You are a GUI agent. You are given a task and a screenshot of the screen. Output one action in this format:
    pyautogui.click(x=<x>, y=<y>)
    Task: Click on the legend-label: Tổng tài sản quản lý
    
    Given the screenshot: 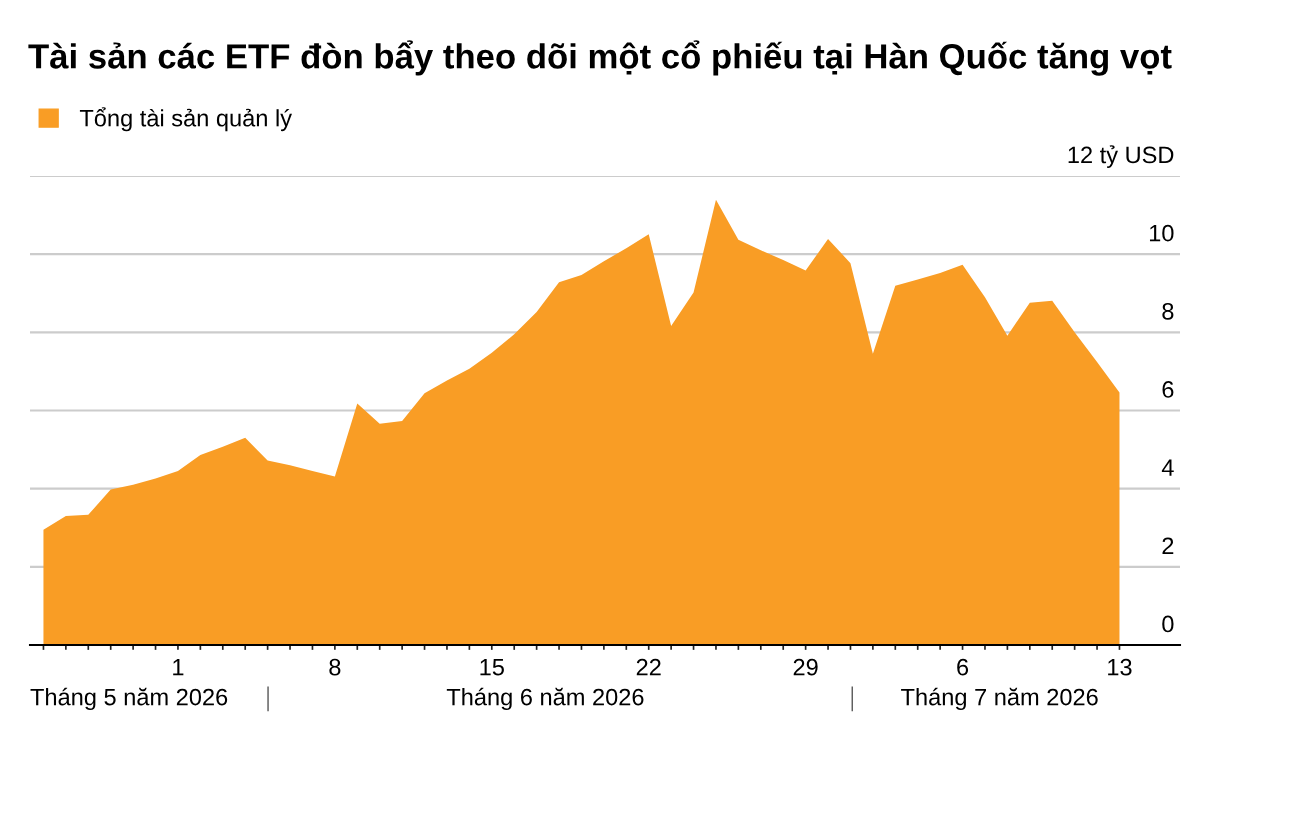 What is the action you would take?
    pyautogui.click(x=185, y=119)
    